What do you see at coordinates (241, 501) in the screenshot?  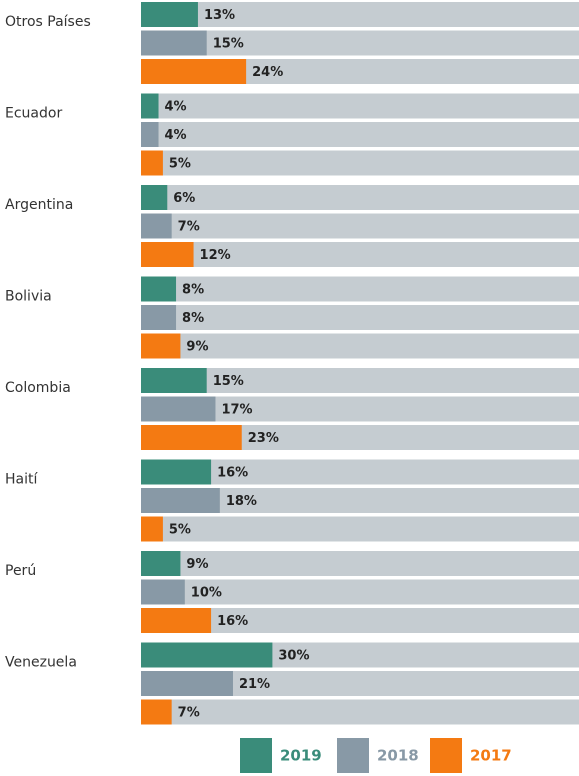 I see `value-label: 18%` at bounding box center [241, 501].